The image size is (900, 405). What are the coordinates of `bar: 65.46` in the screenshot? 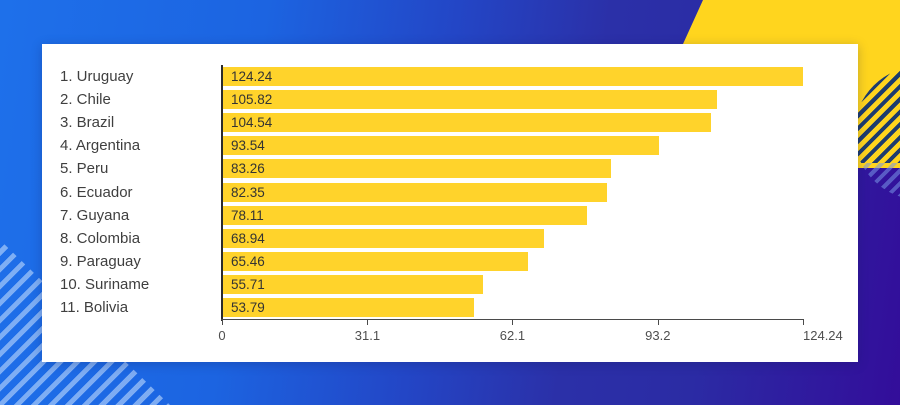 It's located at (375, 261).